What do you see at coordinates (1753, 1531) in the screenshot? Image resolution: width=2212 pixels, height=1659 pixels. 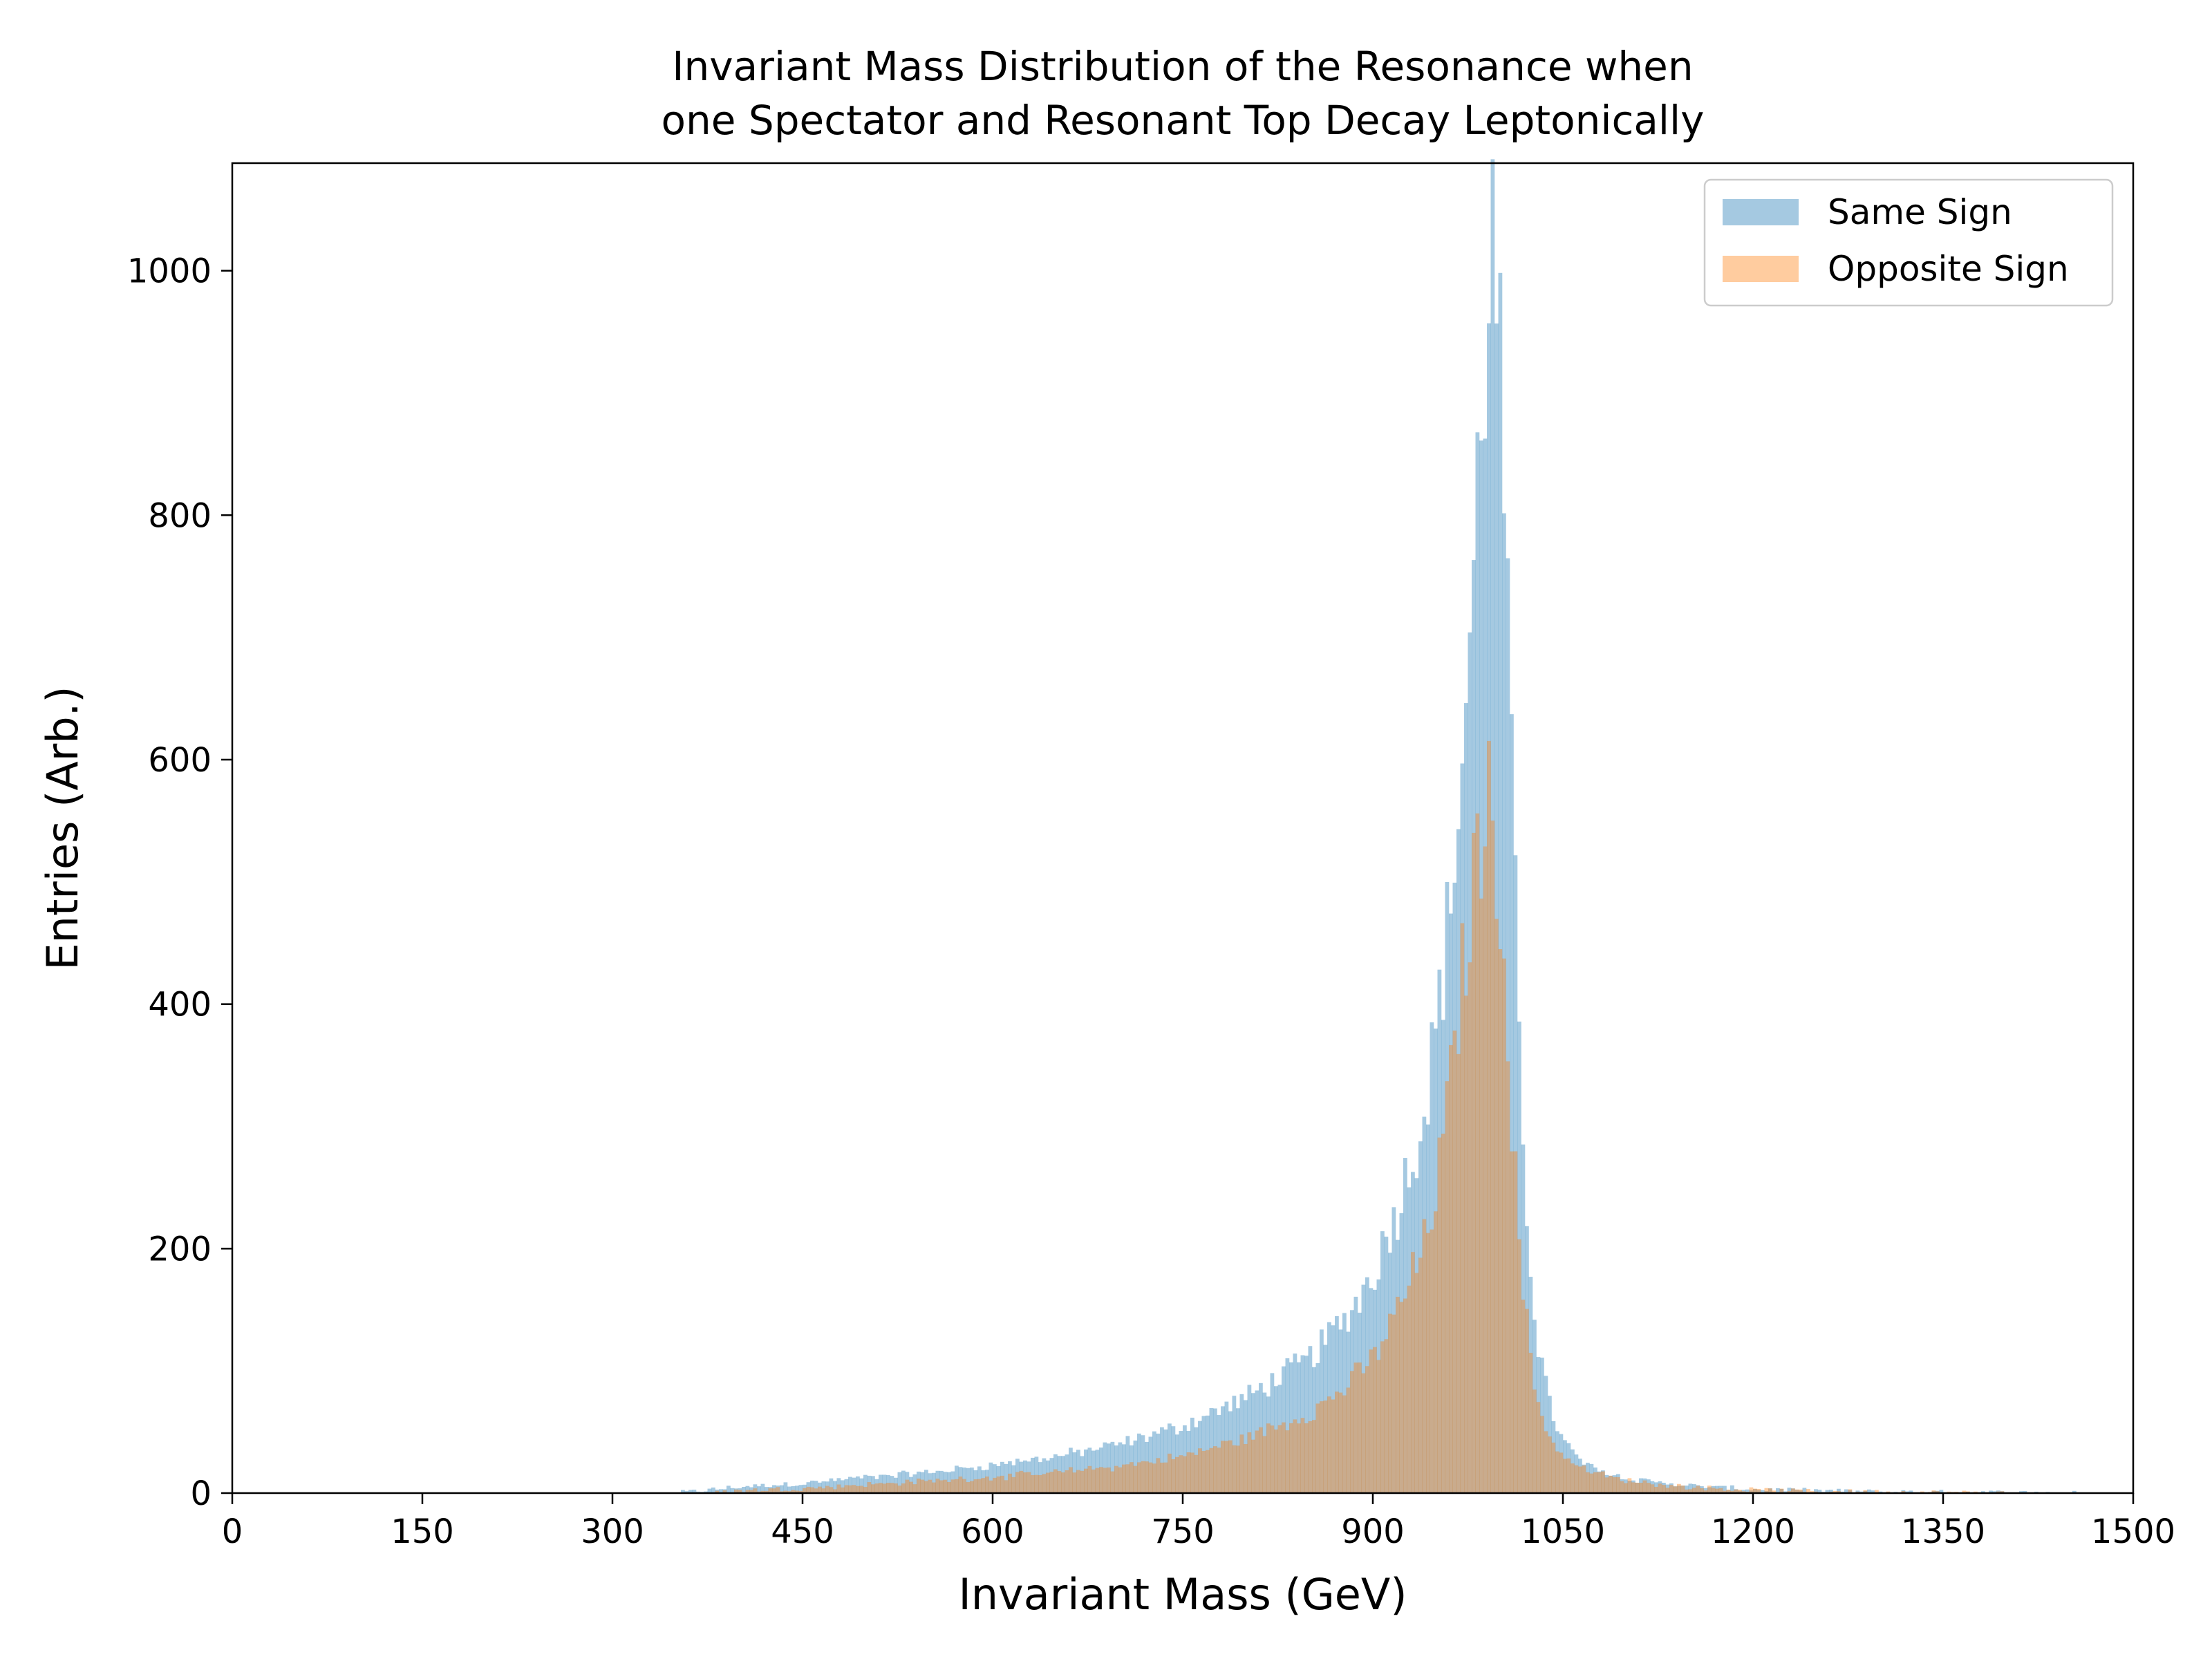 I see `x-tick-label: 1200` at bounding box center [1753, 1531].